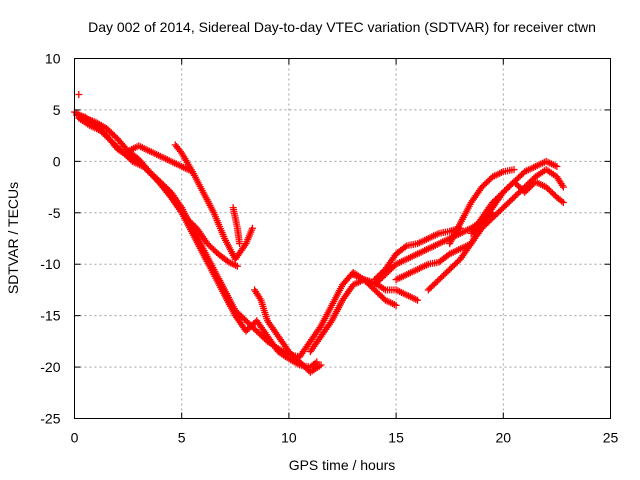 The height and width of the screenshot is (480, 640). What do you see at coordinates (54, 213) in the screenshot?
I see `y-tick-label: -5` at bounding box center [54, 213].